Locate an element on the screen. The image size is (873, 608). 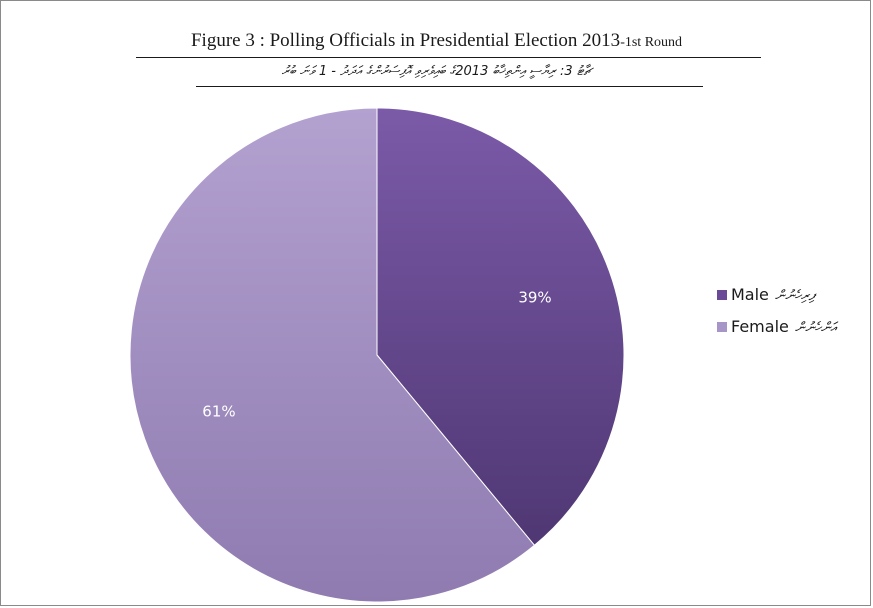
legend-label-male-dhivehi: ފިރިހެނުން is located at coordinates (794, 296).